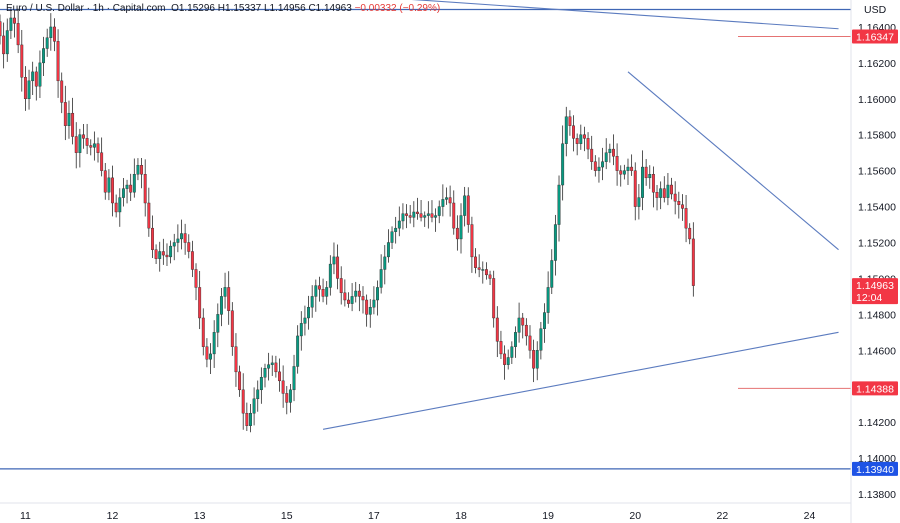 The height and width of the screenshot is (523, 900). What do you see at coordinates (877, 315) in the screenshot?
I see `price-tick-label: 1.14800` at bounding box center [877, 315].